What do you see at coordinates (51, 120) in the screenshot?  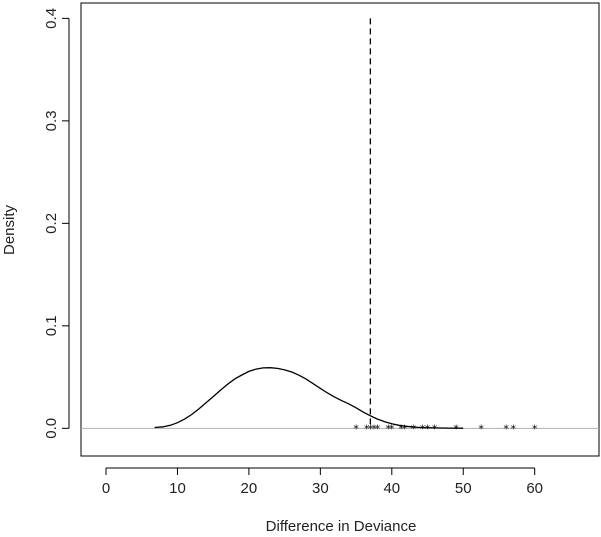 I see `y-tick-label: 0.3` at bounding box center [51, 120].